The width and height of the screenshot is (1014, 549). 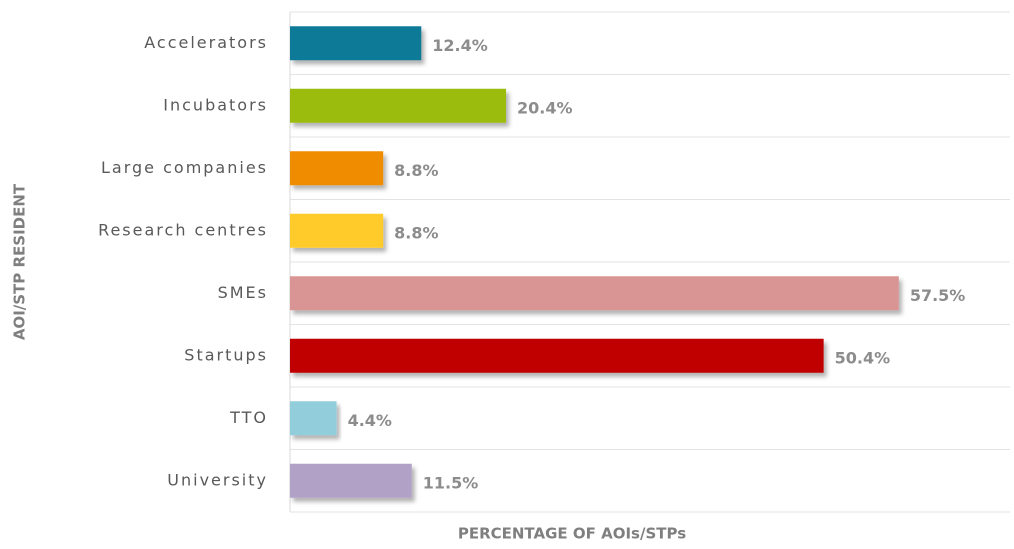 I want to click on data-label: 20.4%, so click(x=545, y=107).